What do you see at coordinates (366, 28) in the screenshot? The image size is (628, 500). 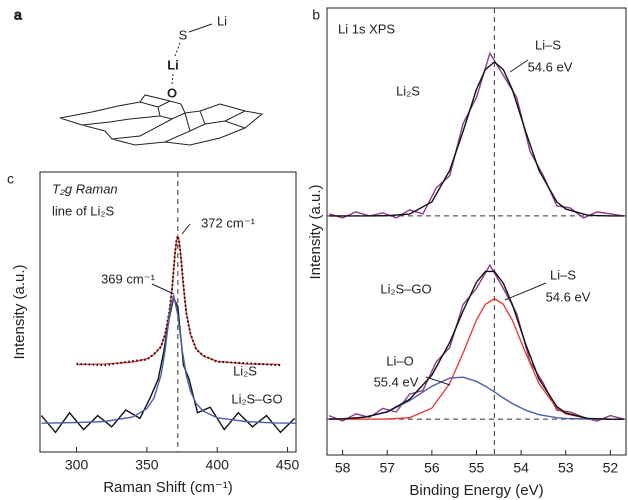 I see `annotation: Li 1s XPS` at bounding box center [366, 28].